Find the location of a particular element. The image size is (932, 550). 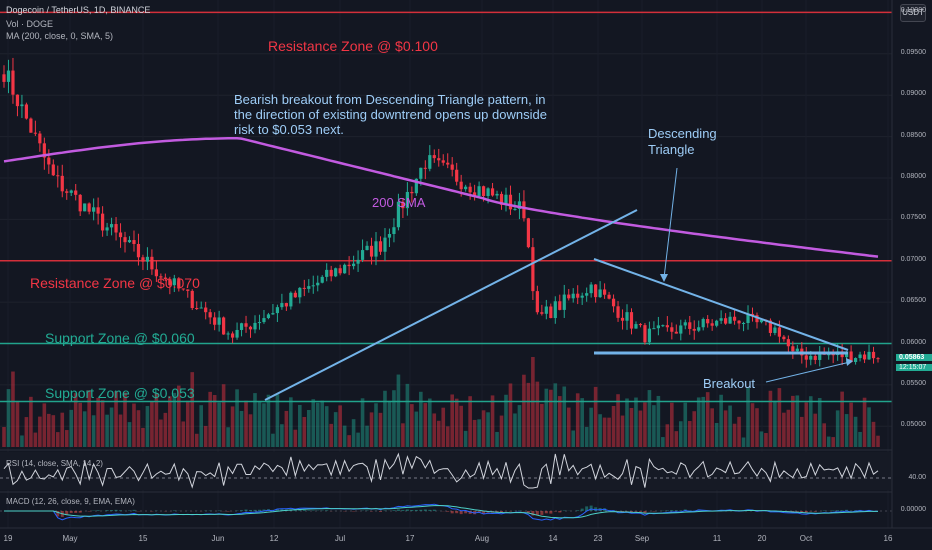

x-tick-label: Oct is located at coordinates (806, 538).